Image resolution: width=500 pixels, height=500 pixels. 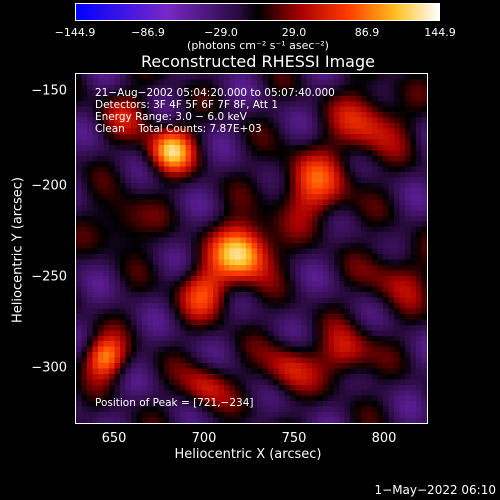 I want to click on colorbar-tick: −86.9, so click(x=148, y=32).